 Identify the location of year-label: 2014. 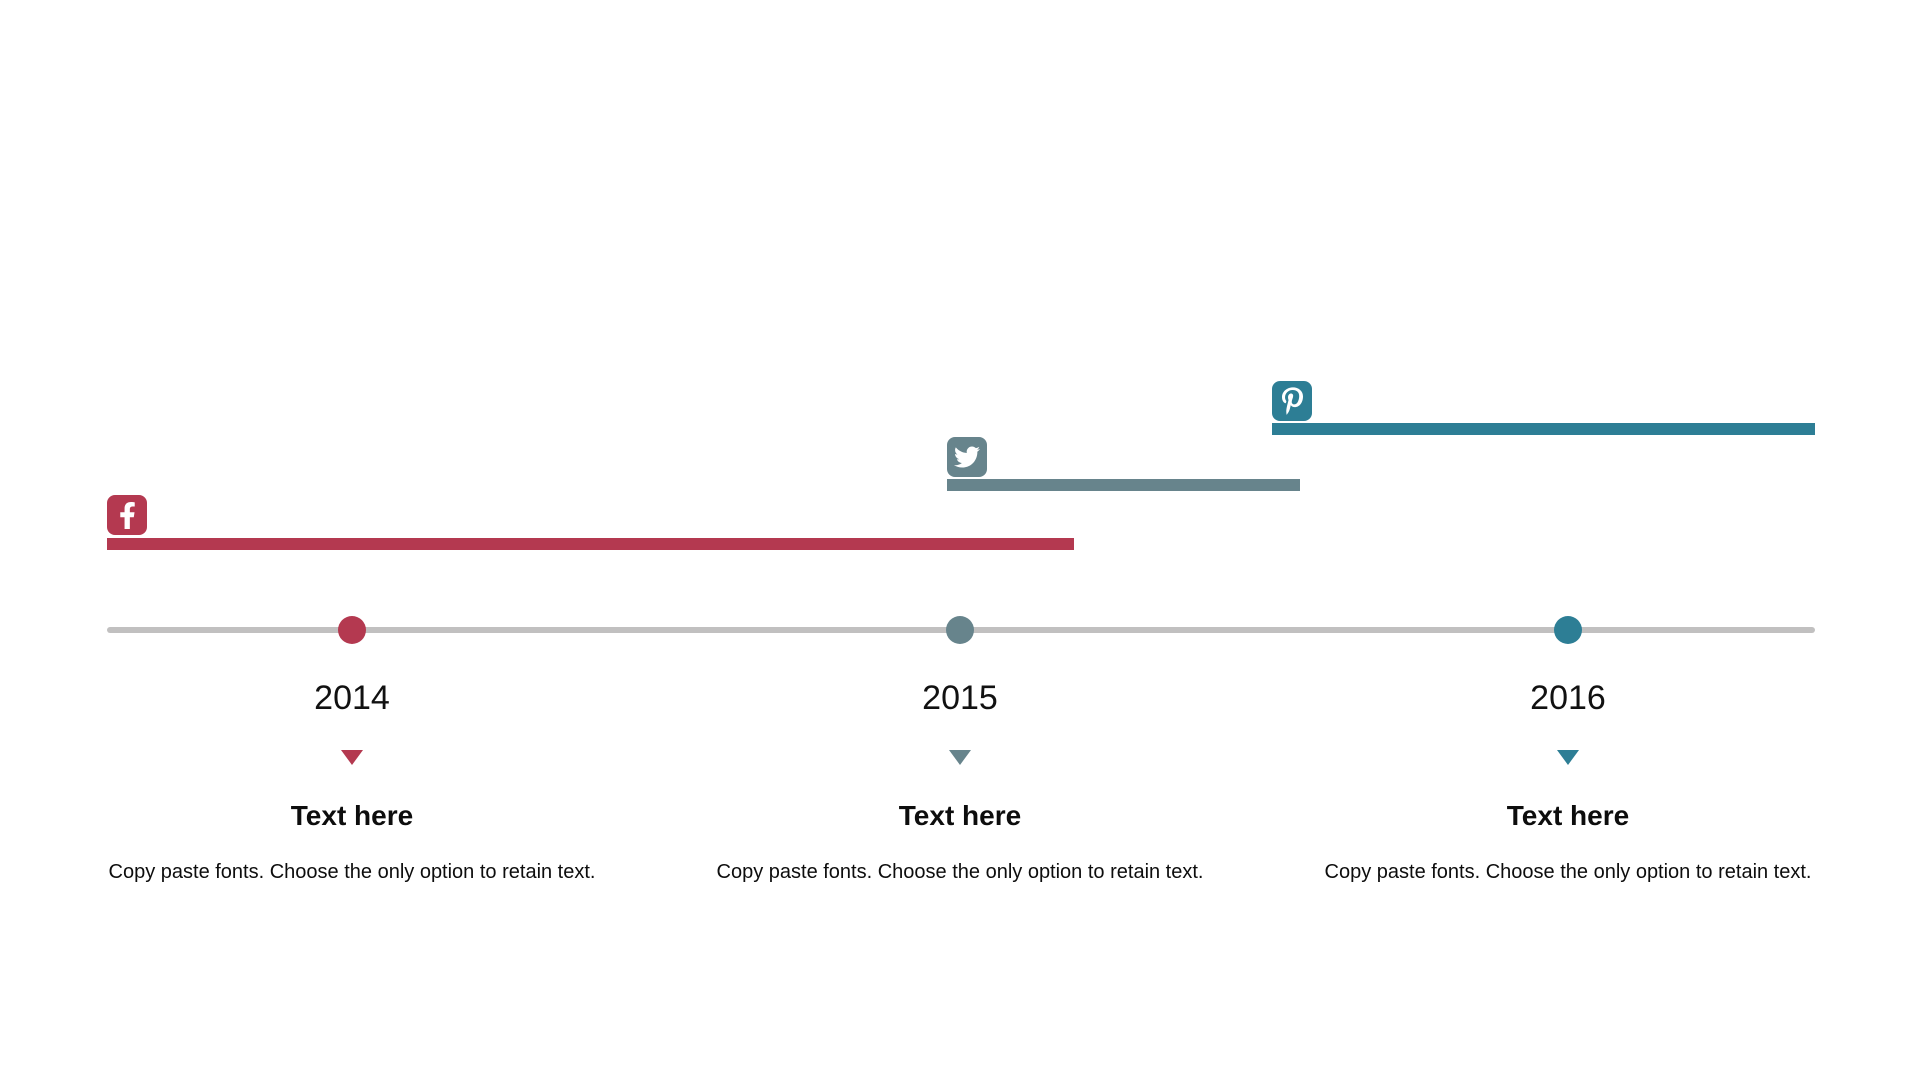
(352, 698).